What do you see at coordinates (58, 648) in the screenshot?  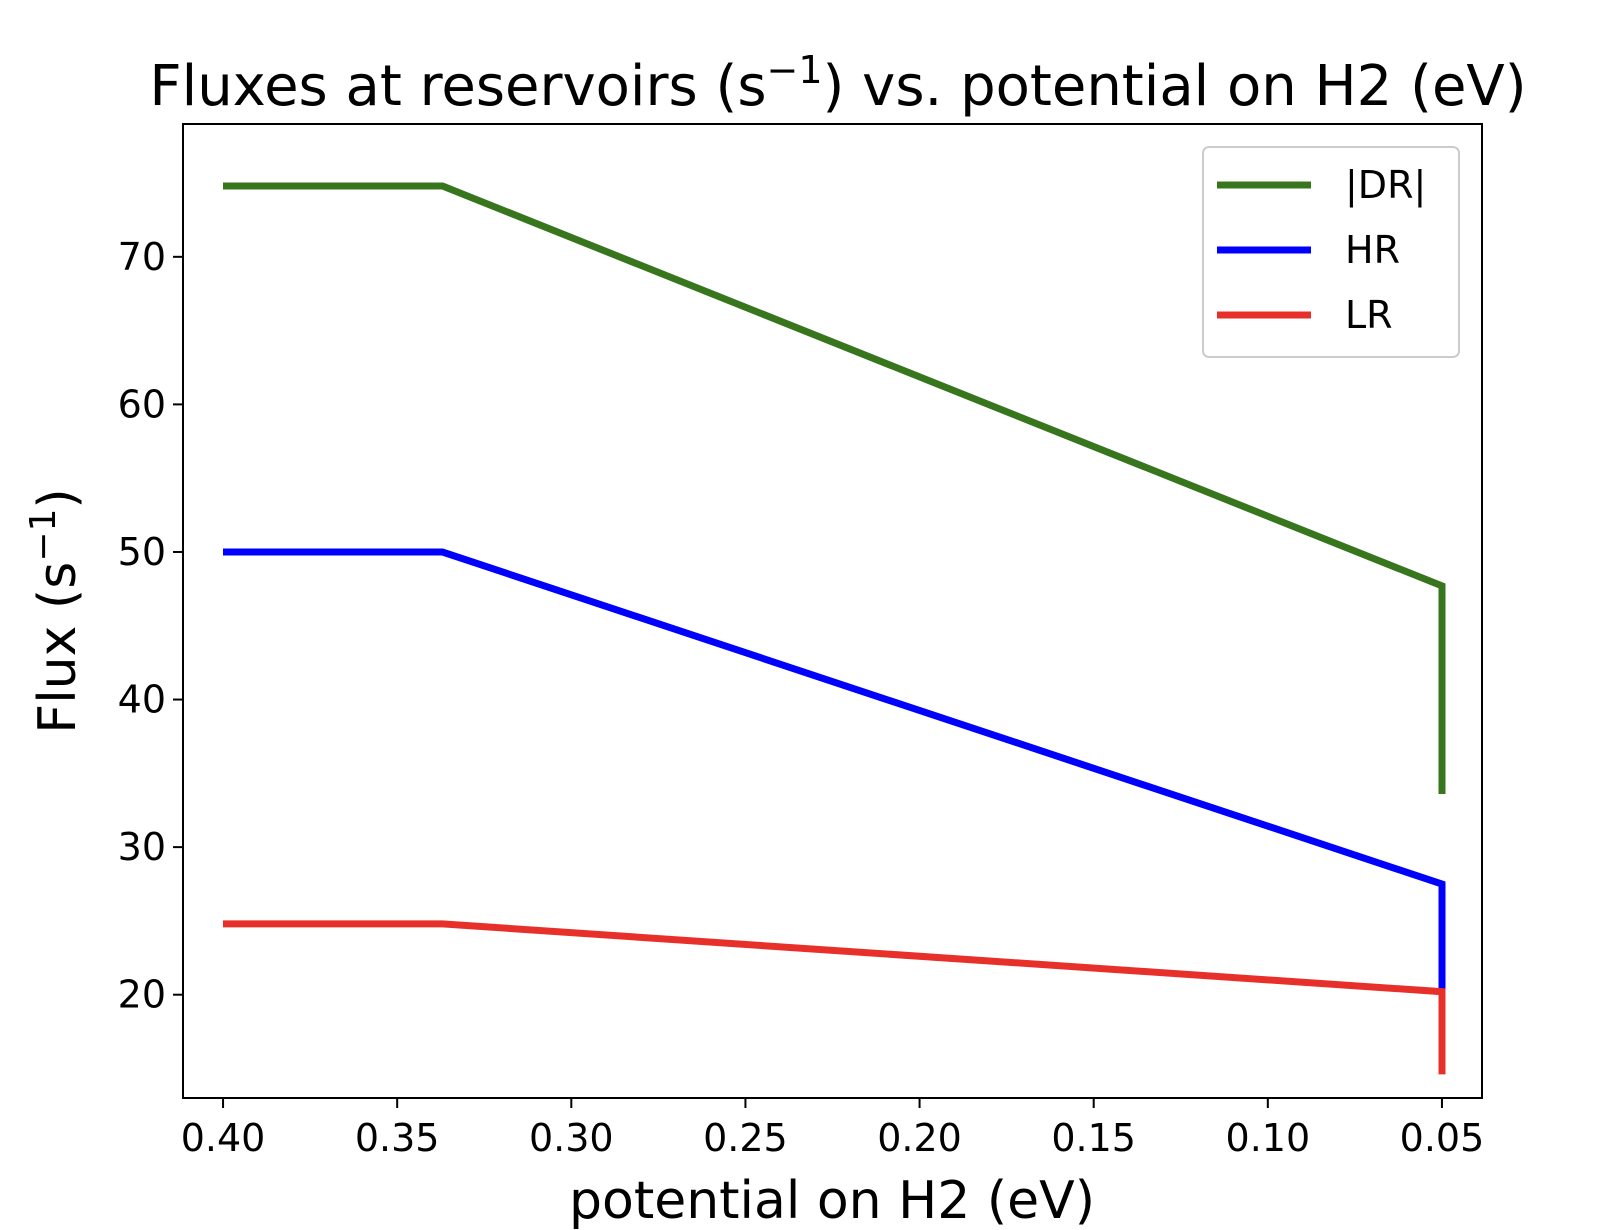 I see `y-axis-title-pre: Flux (s` at bounding box center [58, 648].